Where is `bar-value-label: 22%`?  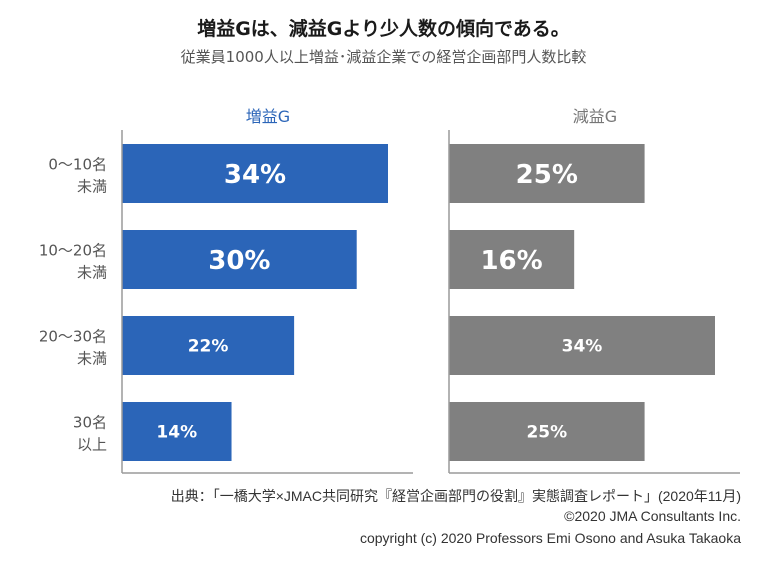 bar-value-label: 22% is located at coordinates (208, 347).